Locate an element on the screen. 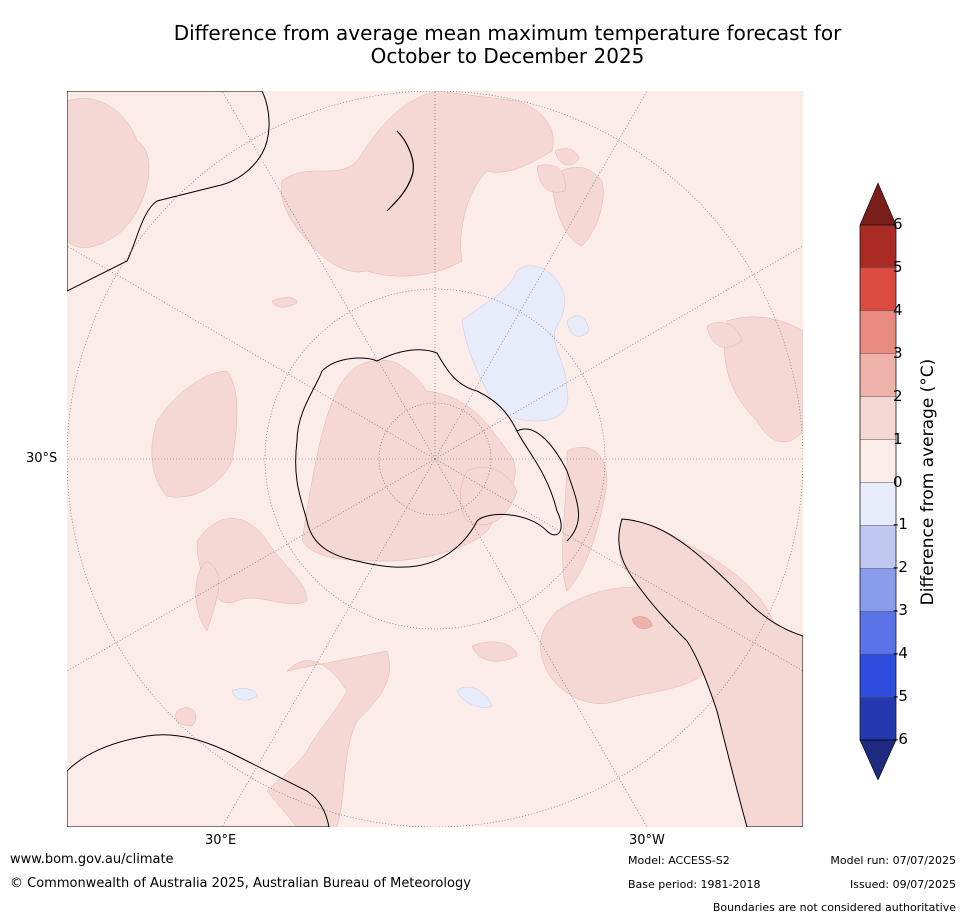 This screenshot has width=965, height=919. colorbar-tick-label: -5 is located at coordinates (900, 696).